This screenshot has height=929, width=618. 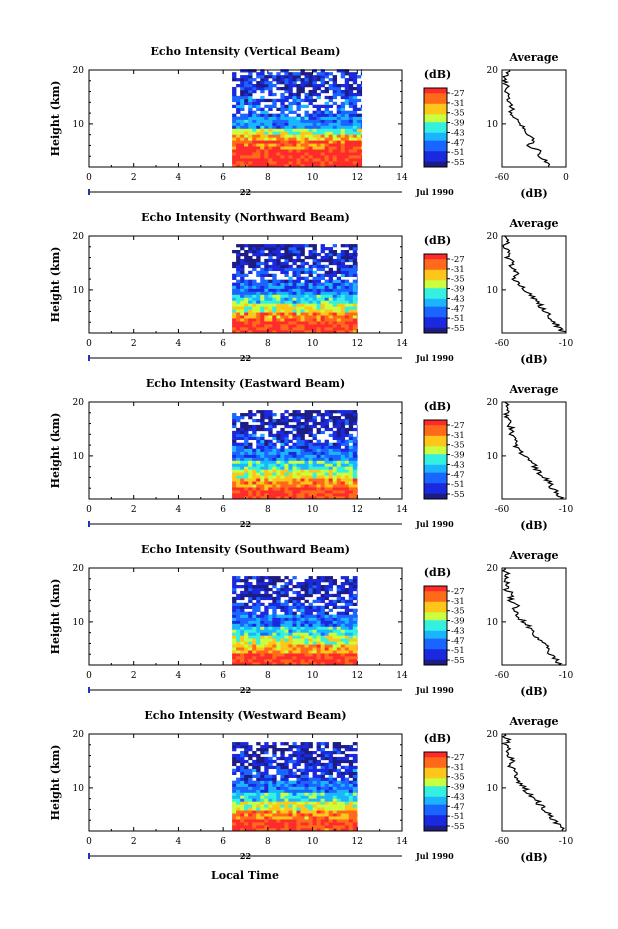 What do you see at coordinates (493, 237) in the screenshot?
I see `average-y-tick-label: 20` at bounding box center [493, 237].